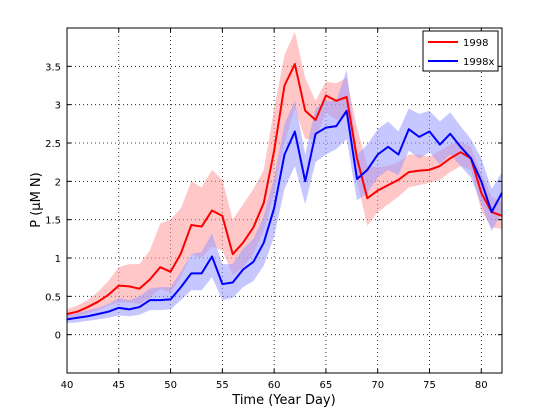 The height and width of the screenshot is (415, 541). I want to click on x-tick-label: 70, so click(377, 385).